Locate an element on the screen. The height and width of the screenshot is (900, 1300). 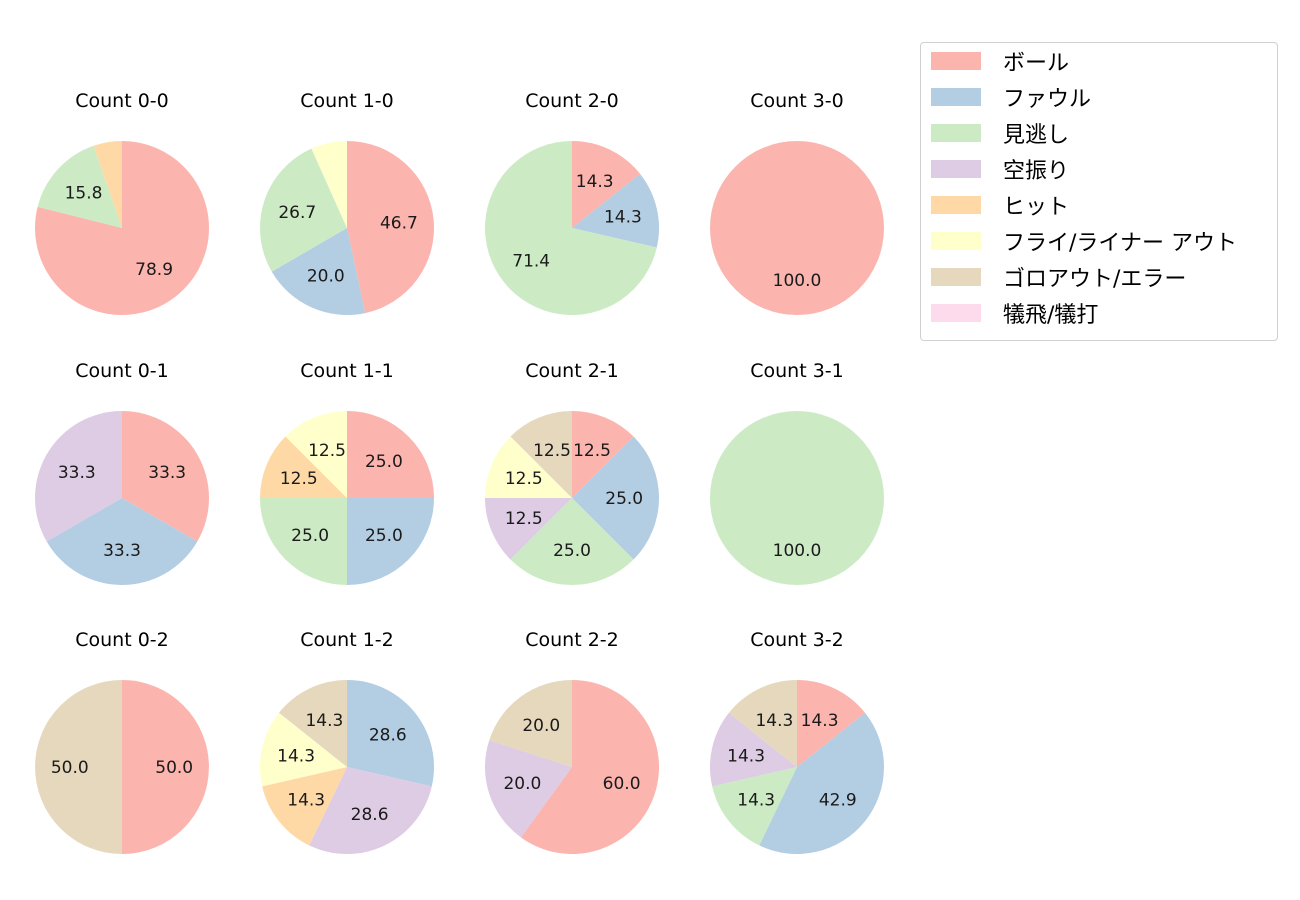
pie-count-0-2: Count 0-2 50.0 50.0 is located at coordinates (122, 741).